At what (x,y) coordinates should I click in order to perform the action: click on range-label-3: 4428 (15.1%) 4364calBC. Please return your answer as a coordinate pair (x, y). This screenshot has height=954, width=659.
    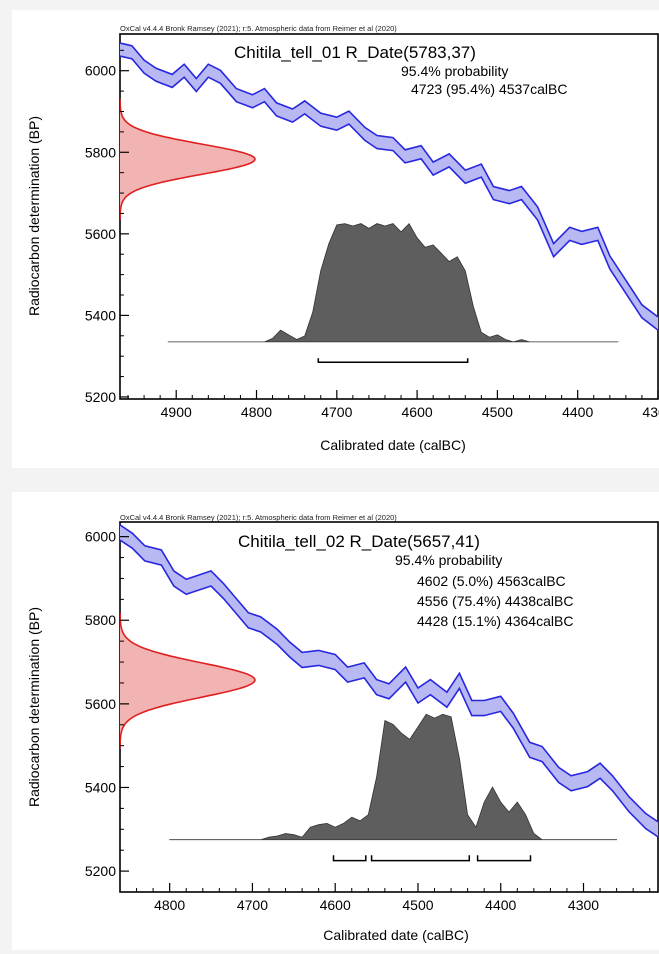
    Looking at the image, I should click on (495, 621).